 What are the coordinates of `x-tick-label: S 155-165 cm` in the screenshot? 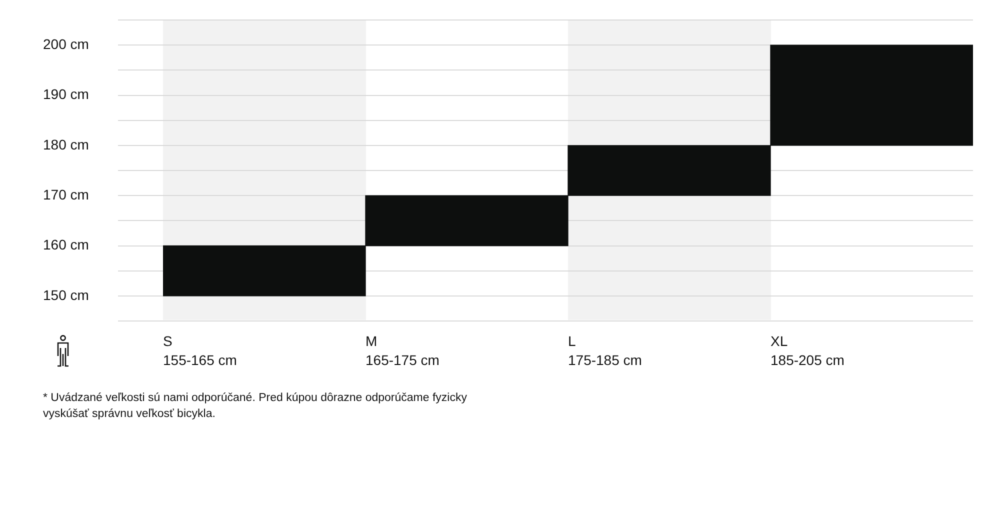 It's located at (200, 350).